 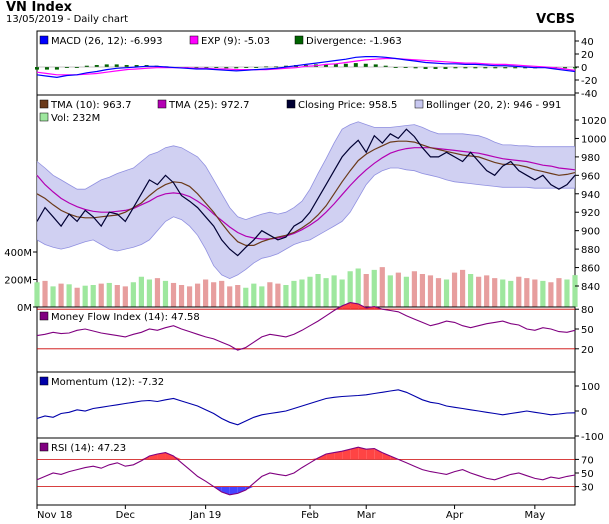 What do you see at coordinates (587, 474) in the screenshot?
I see `rsi-axis-tick-label: 50` at bounding box center [587, 474].